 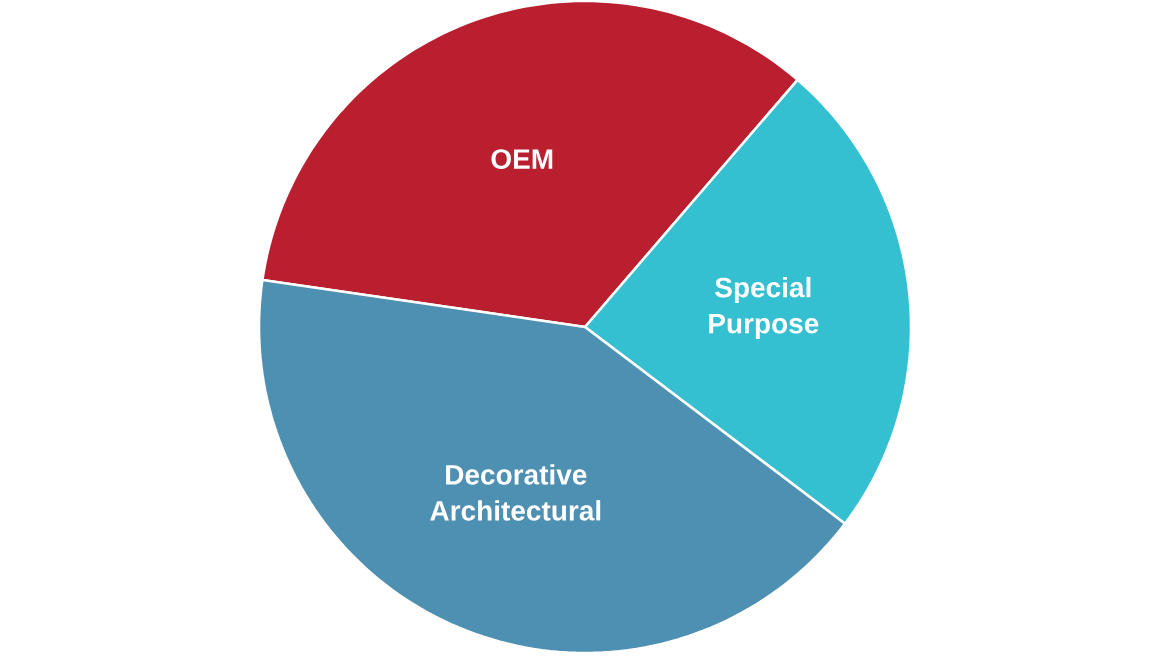 I want to click on slice-label: Special Purpose, so click(x=764, y=307).